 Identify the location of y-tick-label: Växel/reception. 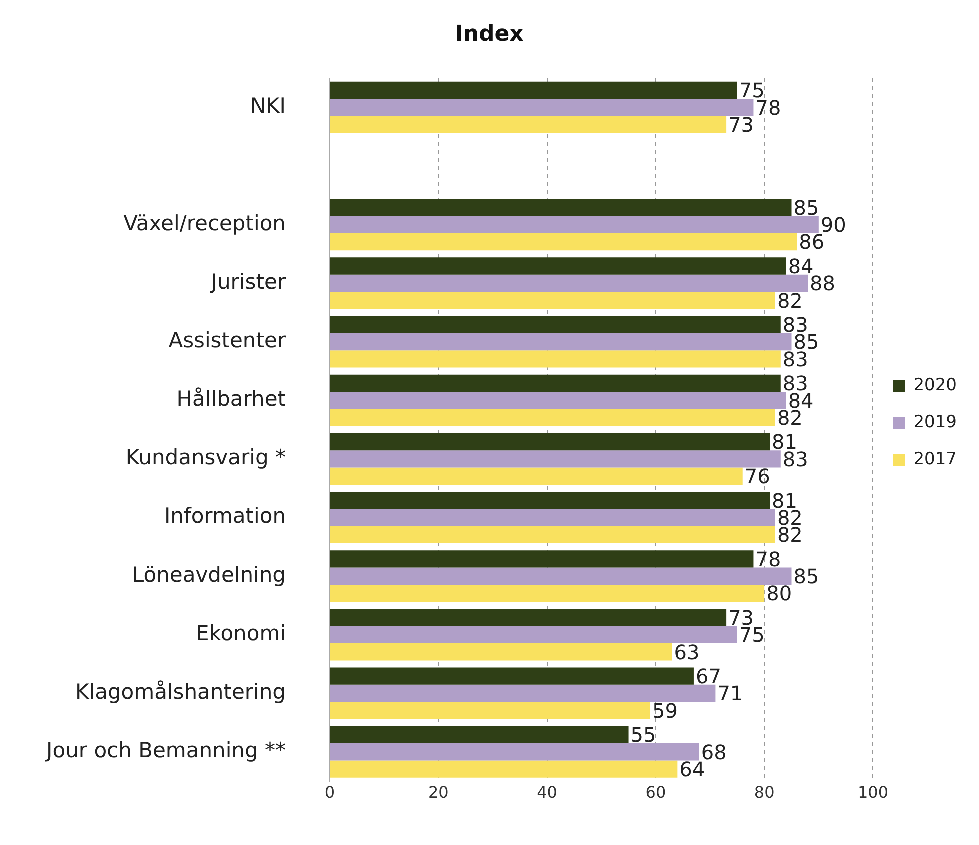
(205, 223).